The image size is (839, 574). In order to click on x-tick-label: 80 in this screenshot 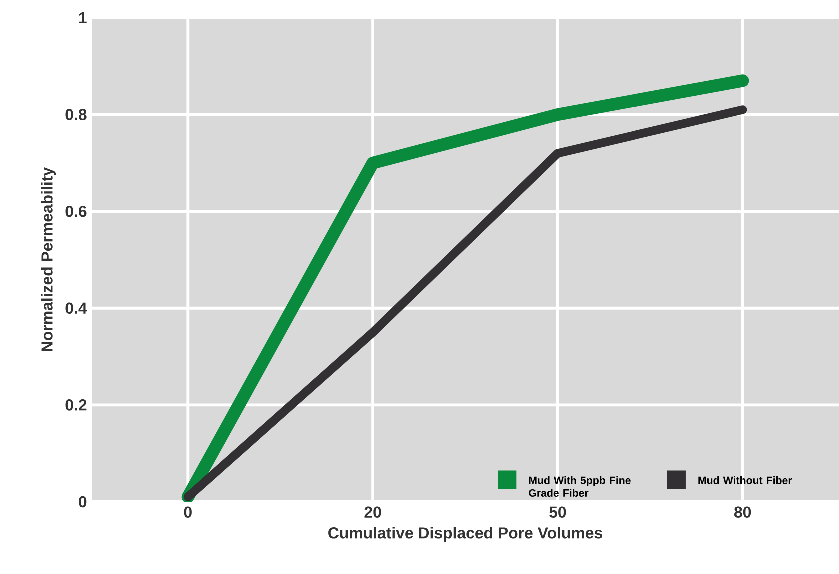, I will do `click(743, 512)`.